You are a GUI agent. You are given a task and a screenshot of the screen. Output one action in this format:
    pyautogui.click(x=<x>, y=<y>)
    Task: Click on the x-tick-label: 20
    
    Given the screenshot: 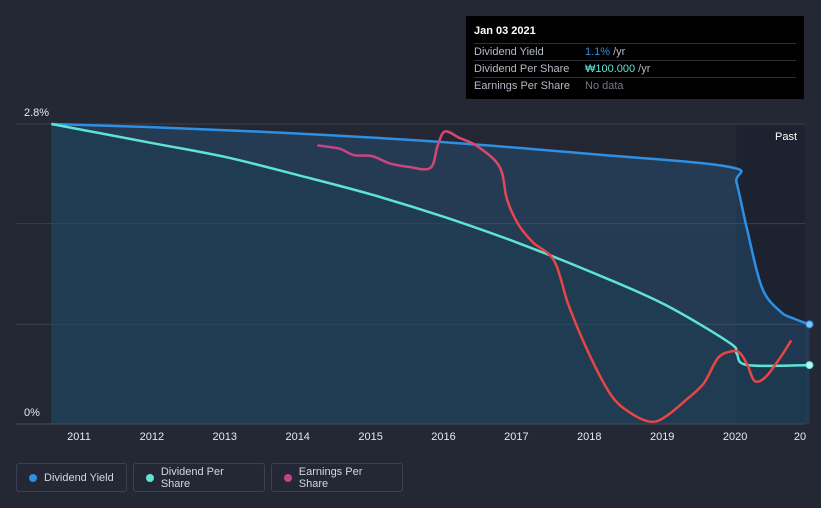 What is the action you would take?
    pyautogui.click(x=800, y=437)
    